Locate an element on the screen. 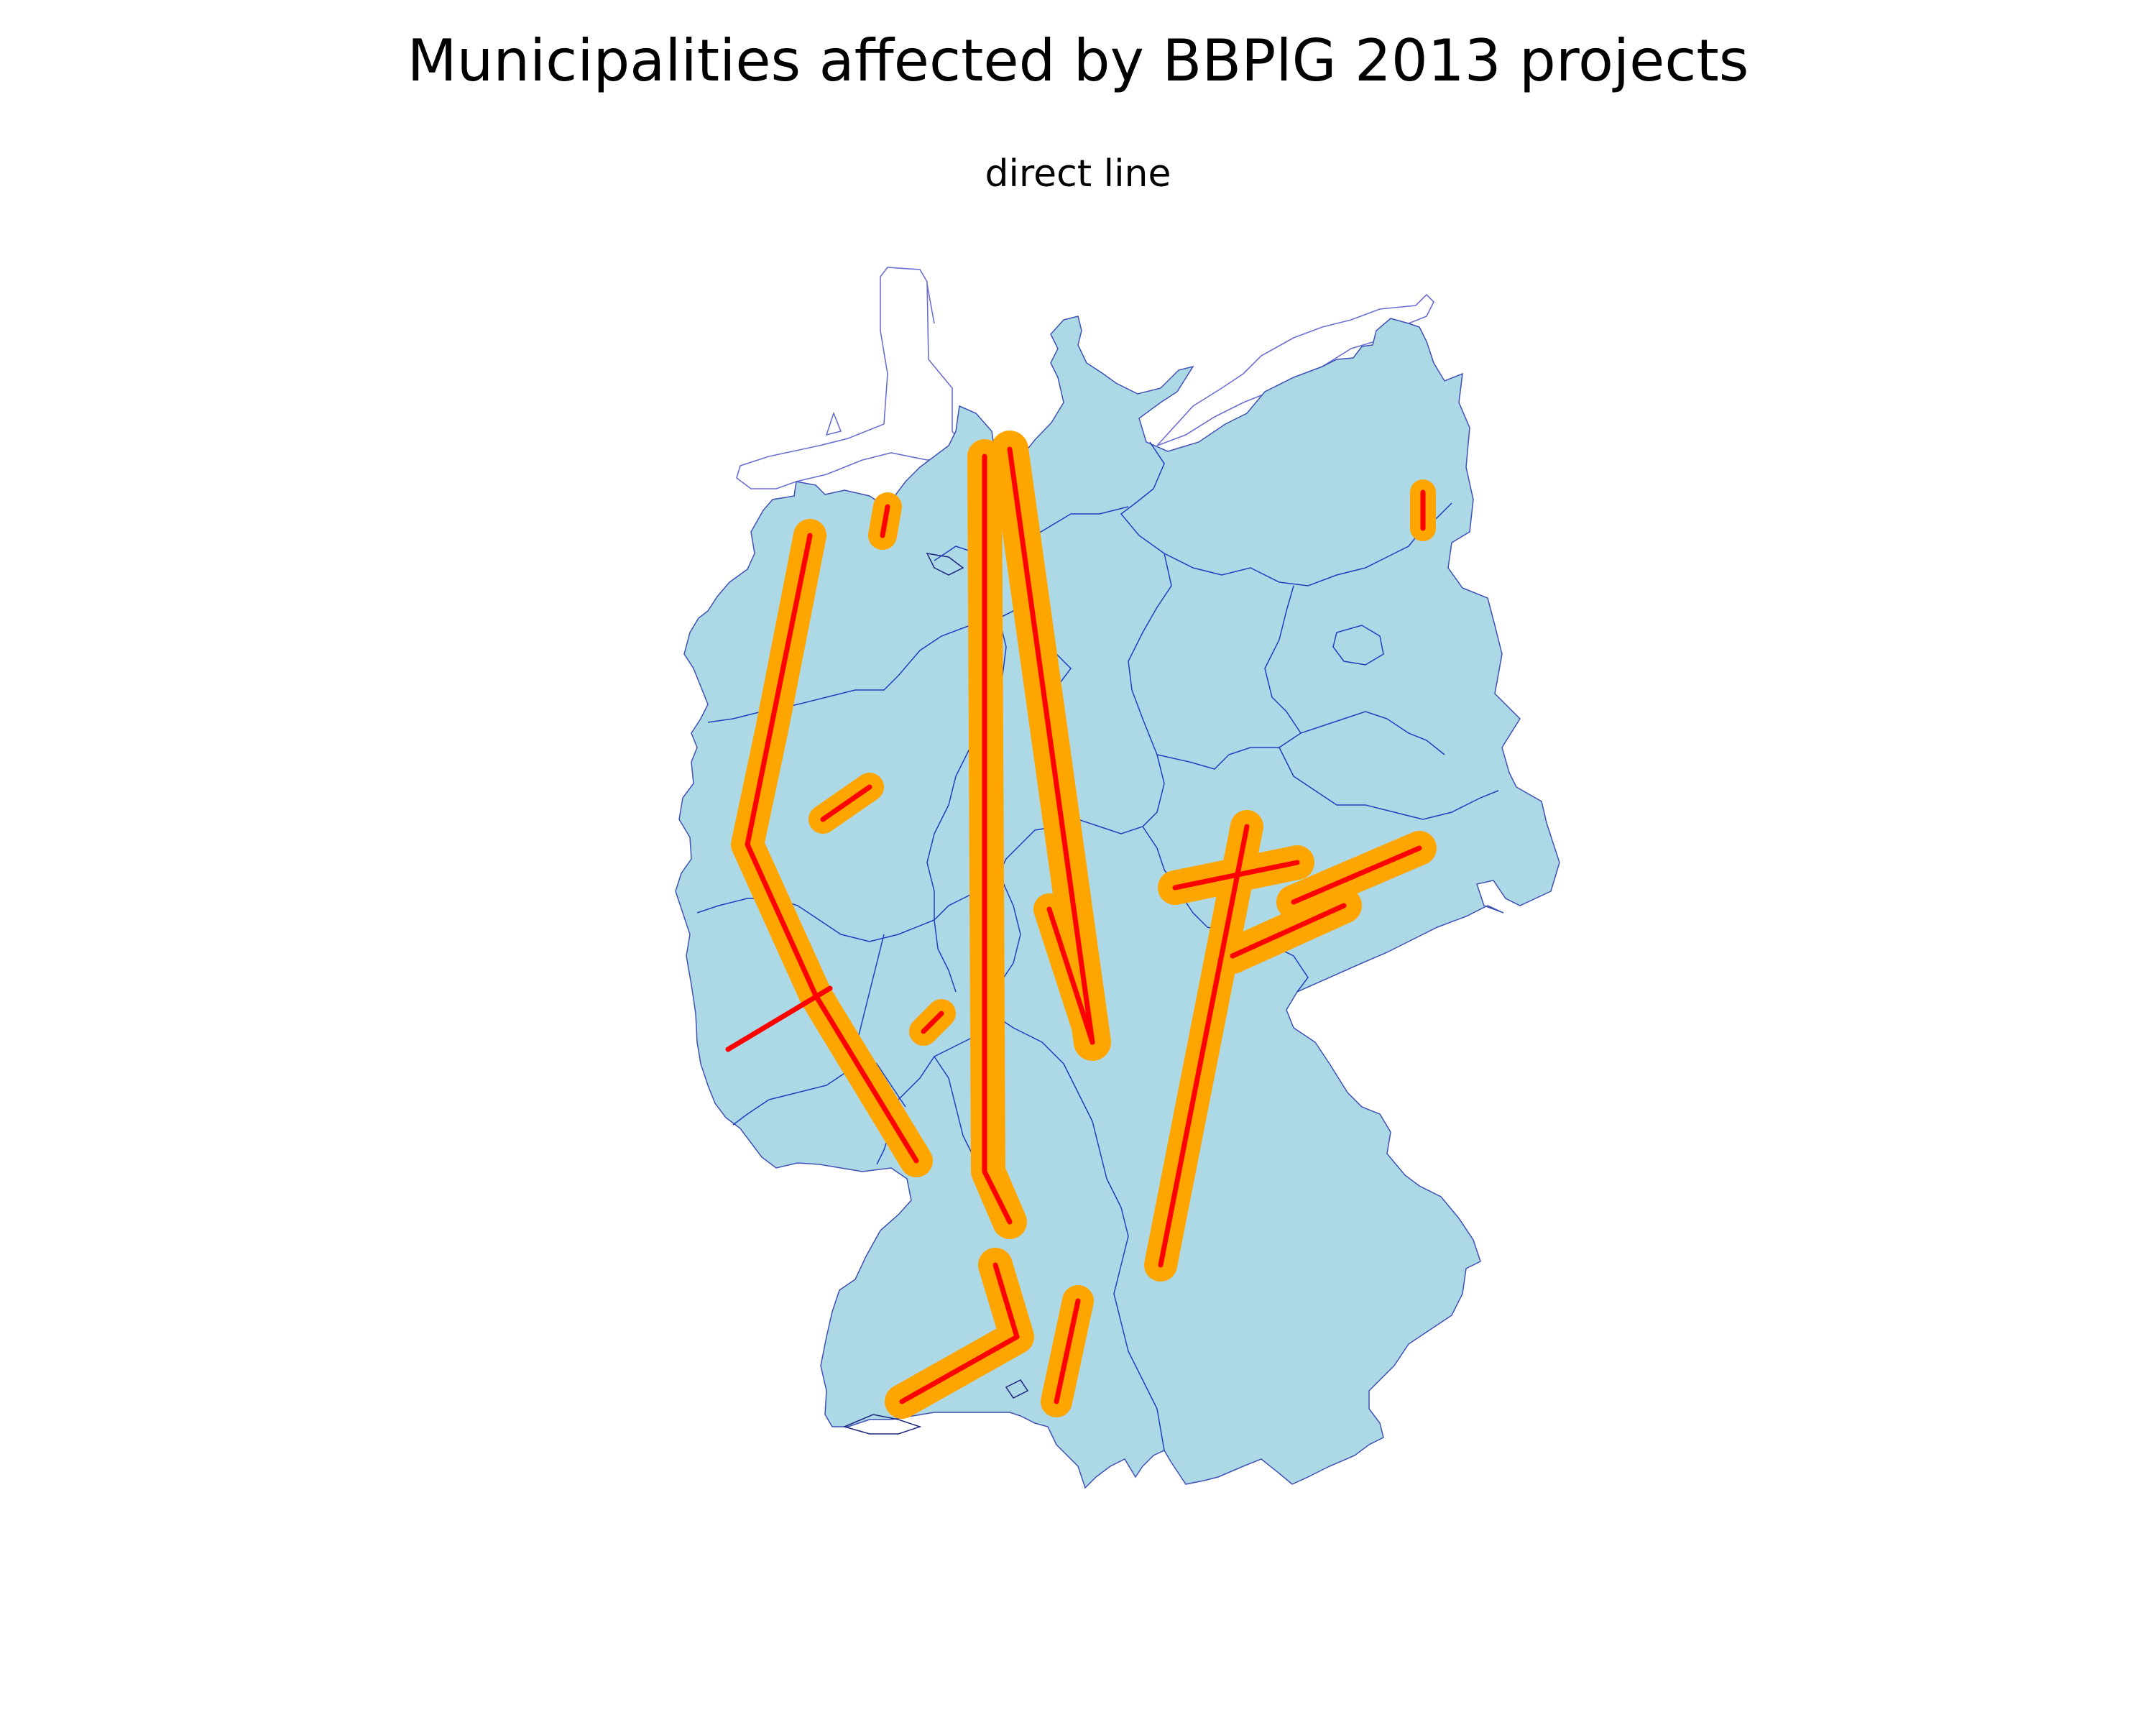 This screenshot has width=2156, height=1725. line-a-branch is located at coordinates (779, 1018).